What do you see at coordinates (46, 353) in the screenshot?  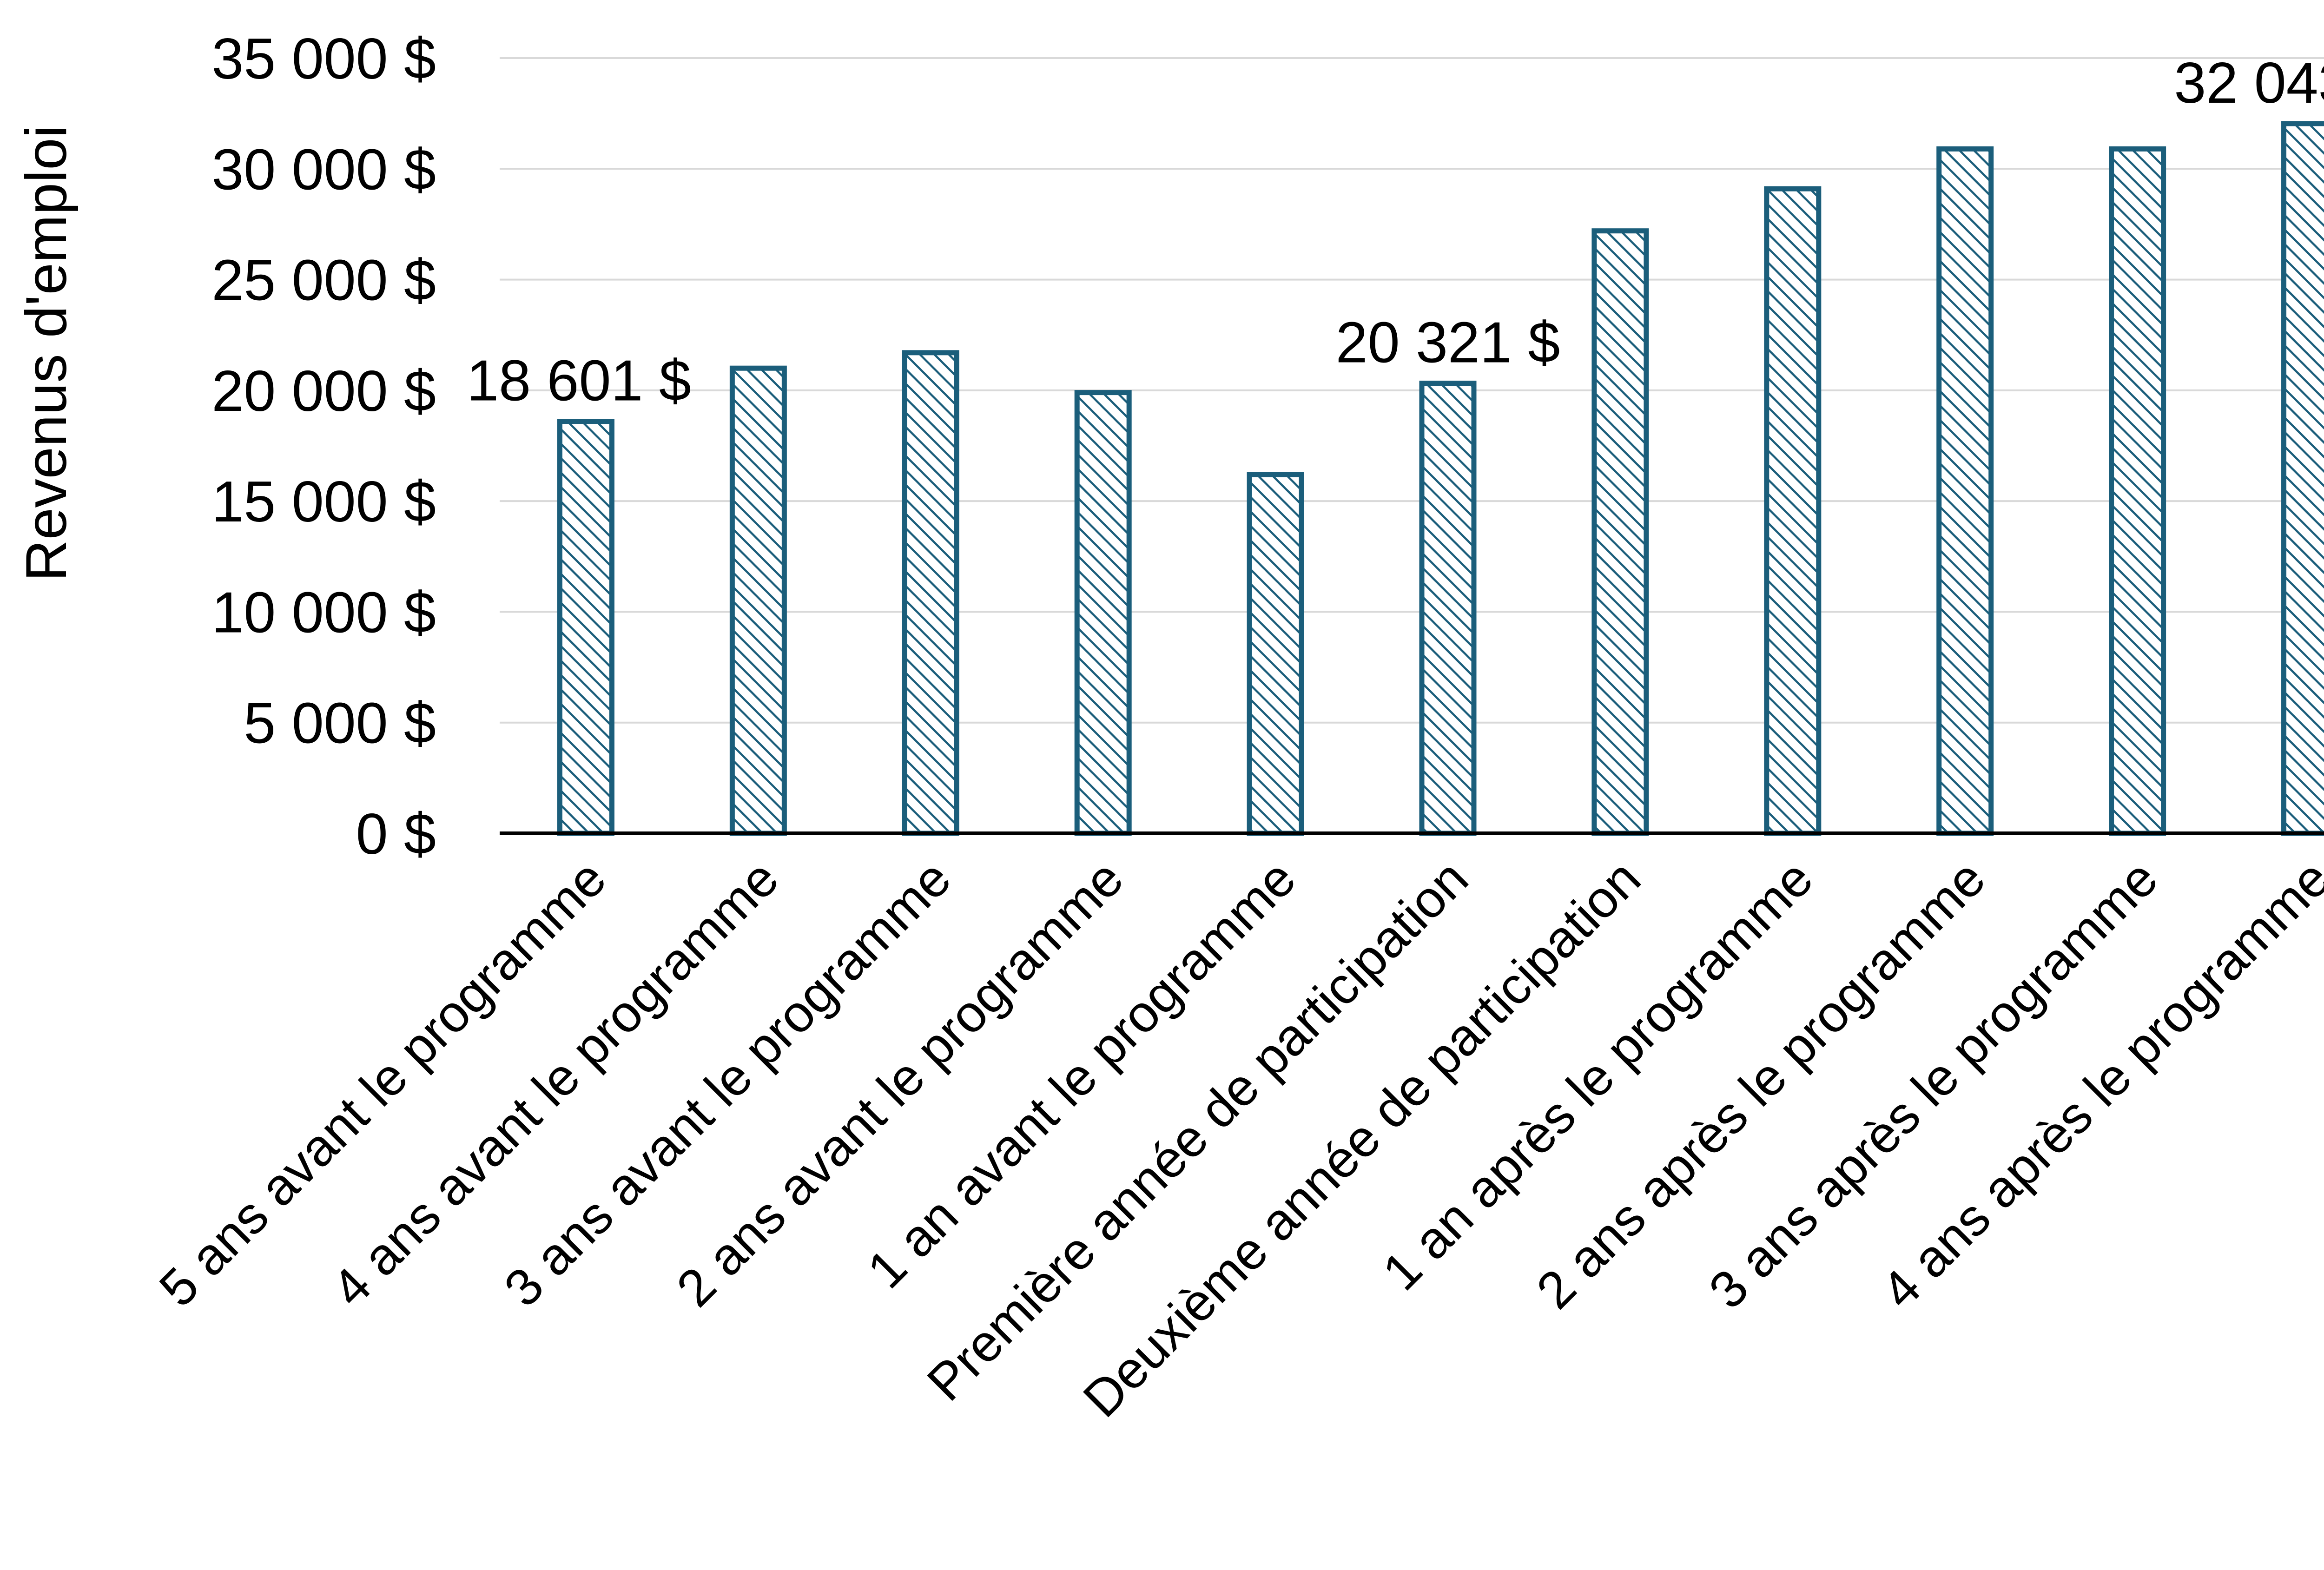 I see `y-axis-title: Revenus d'emploi` at bounding box center [46, 353].